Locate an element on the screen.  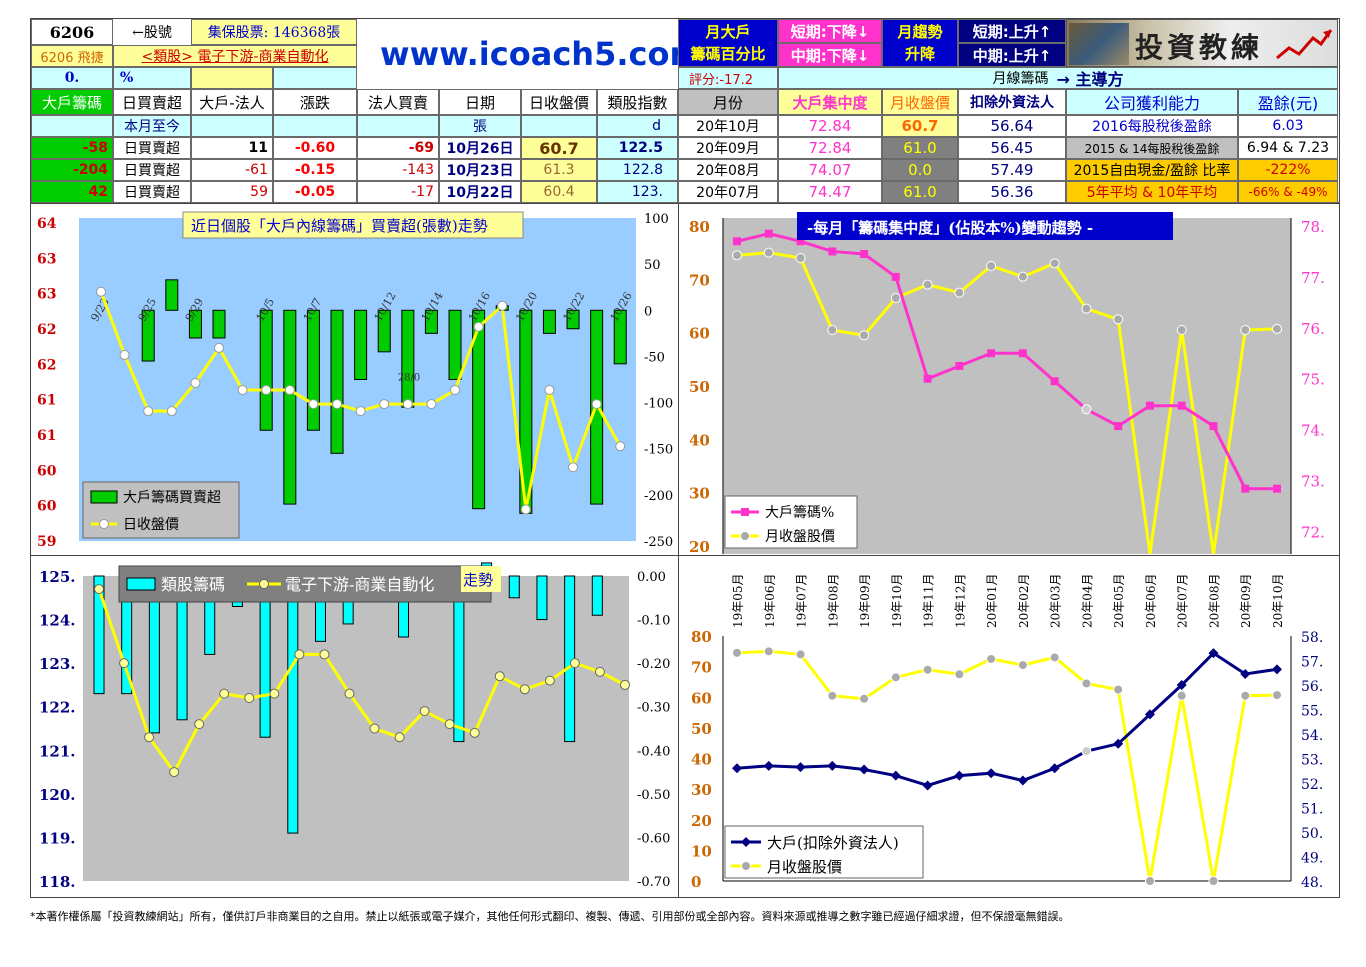
x-tick: 20年05月 is located at coordinates (1119, 600).